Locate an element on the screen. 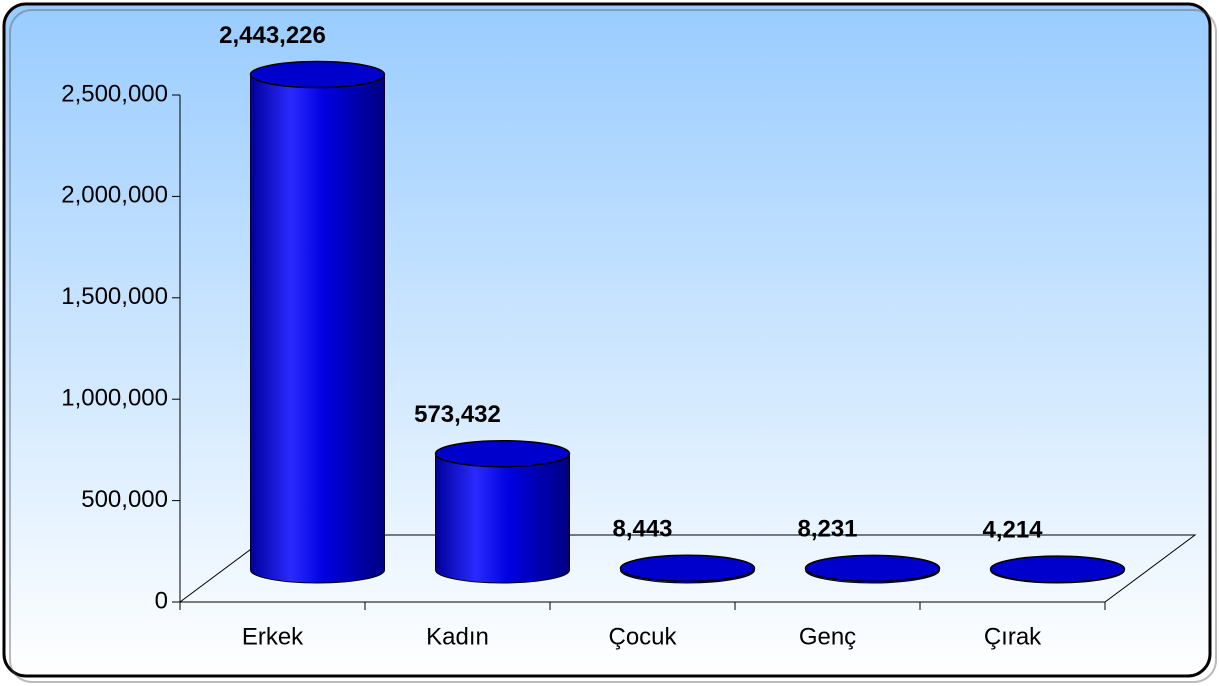  y-tick-label: 500,000 is located at coordinates (124, 499).